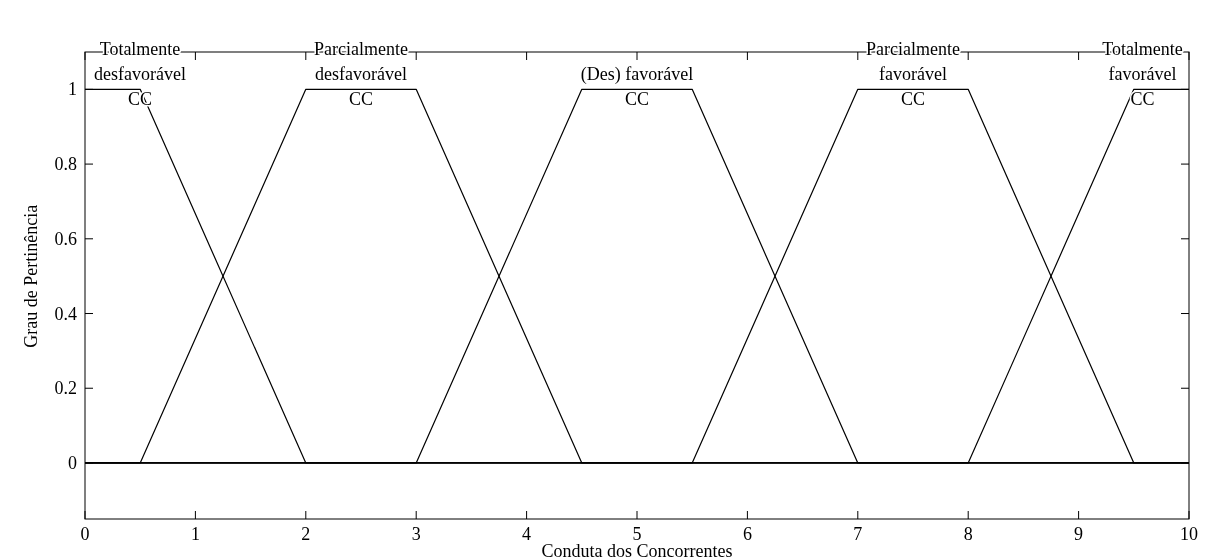 The image size is (1211, 559). Describe the element at coordinates (416, 534) in the screenshot. I see `x-tick-label: 3` at that location.